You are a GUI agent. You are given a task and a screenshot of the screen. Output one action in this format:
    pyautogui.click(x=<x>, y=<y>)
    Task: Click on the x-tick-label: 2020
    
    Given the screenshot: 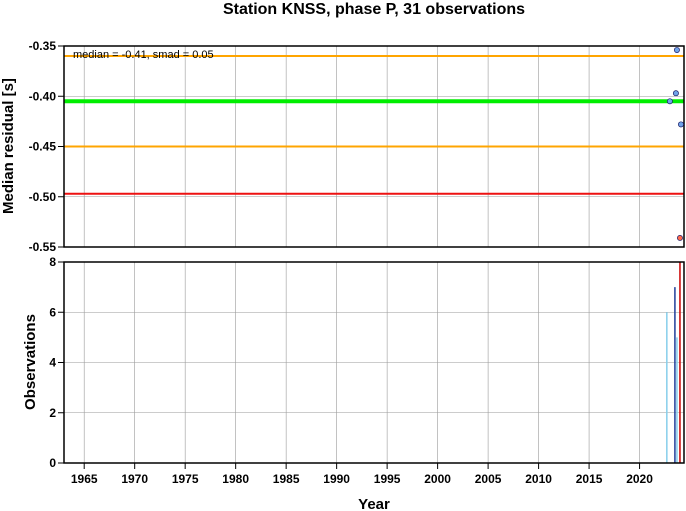 What is the action you would take?
    pyautogui.click(x=639, y=479)
    